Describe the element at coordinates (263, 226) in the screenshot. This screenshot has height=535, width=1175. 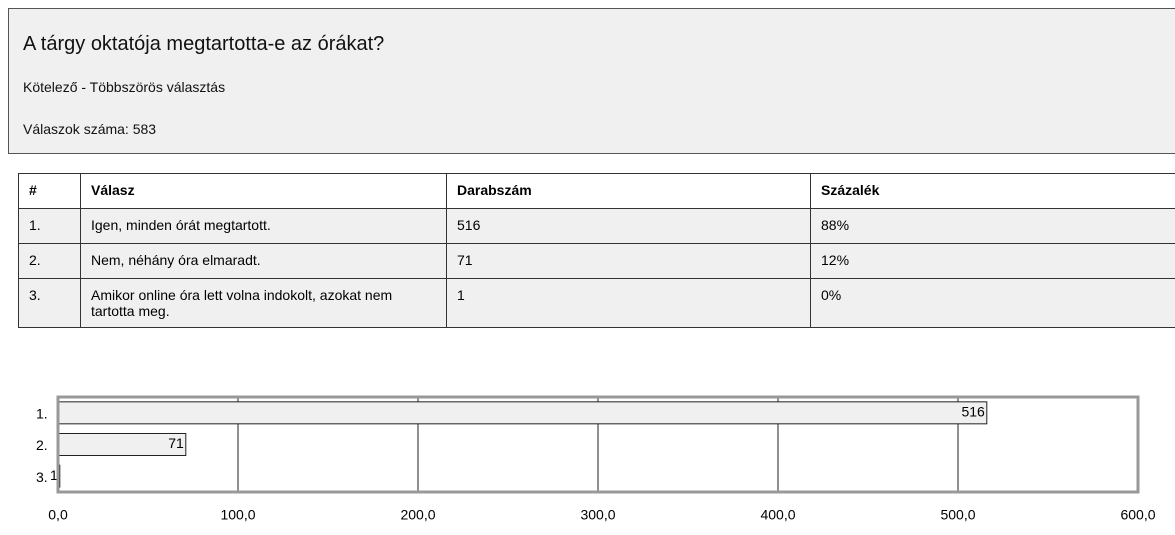
I see `table-cell: Igen, minden órát megtartott.` at that location.